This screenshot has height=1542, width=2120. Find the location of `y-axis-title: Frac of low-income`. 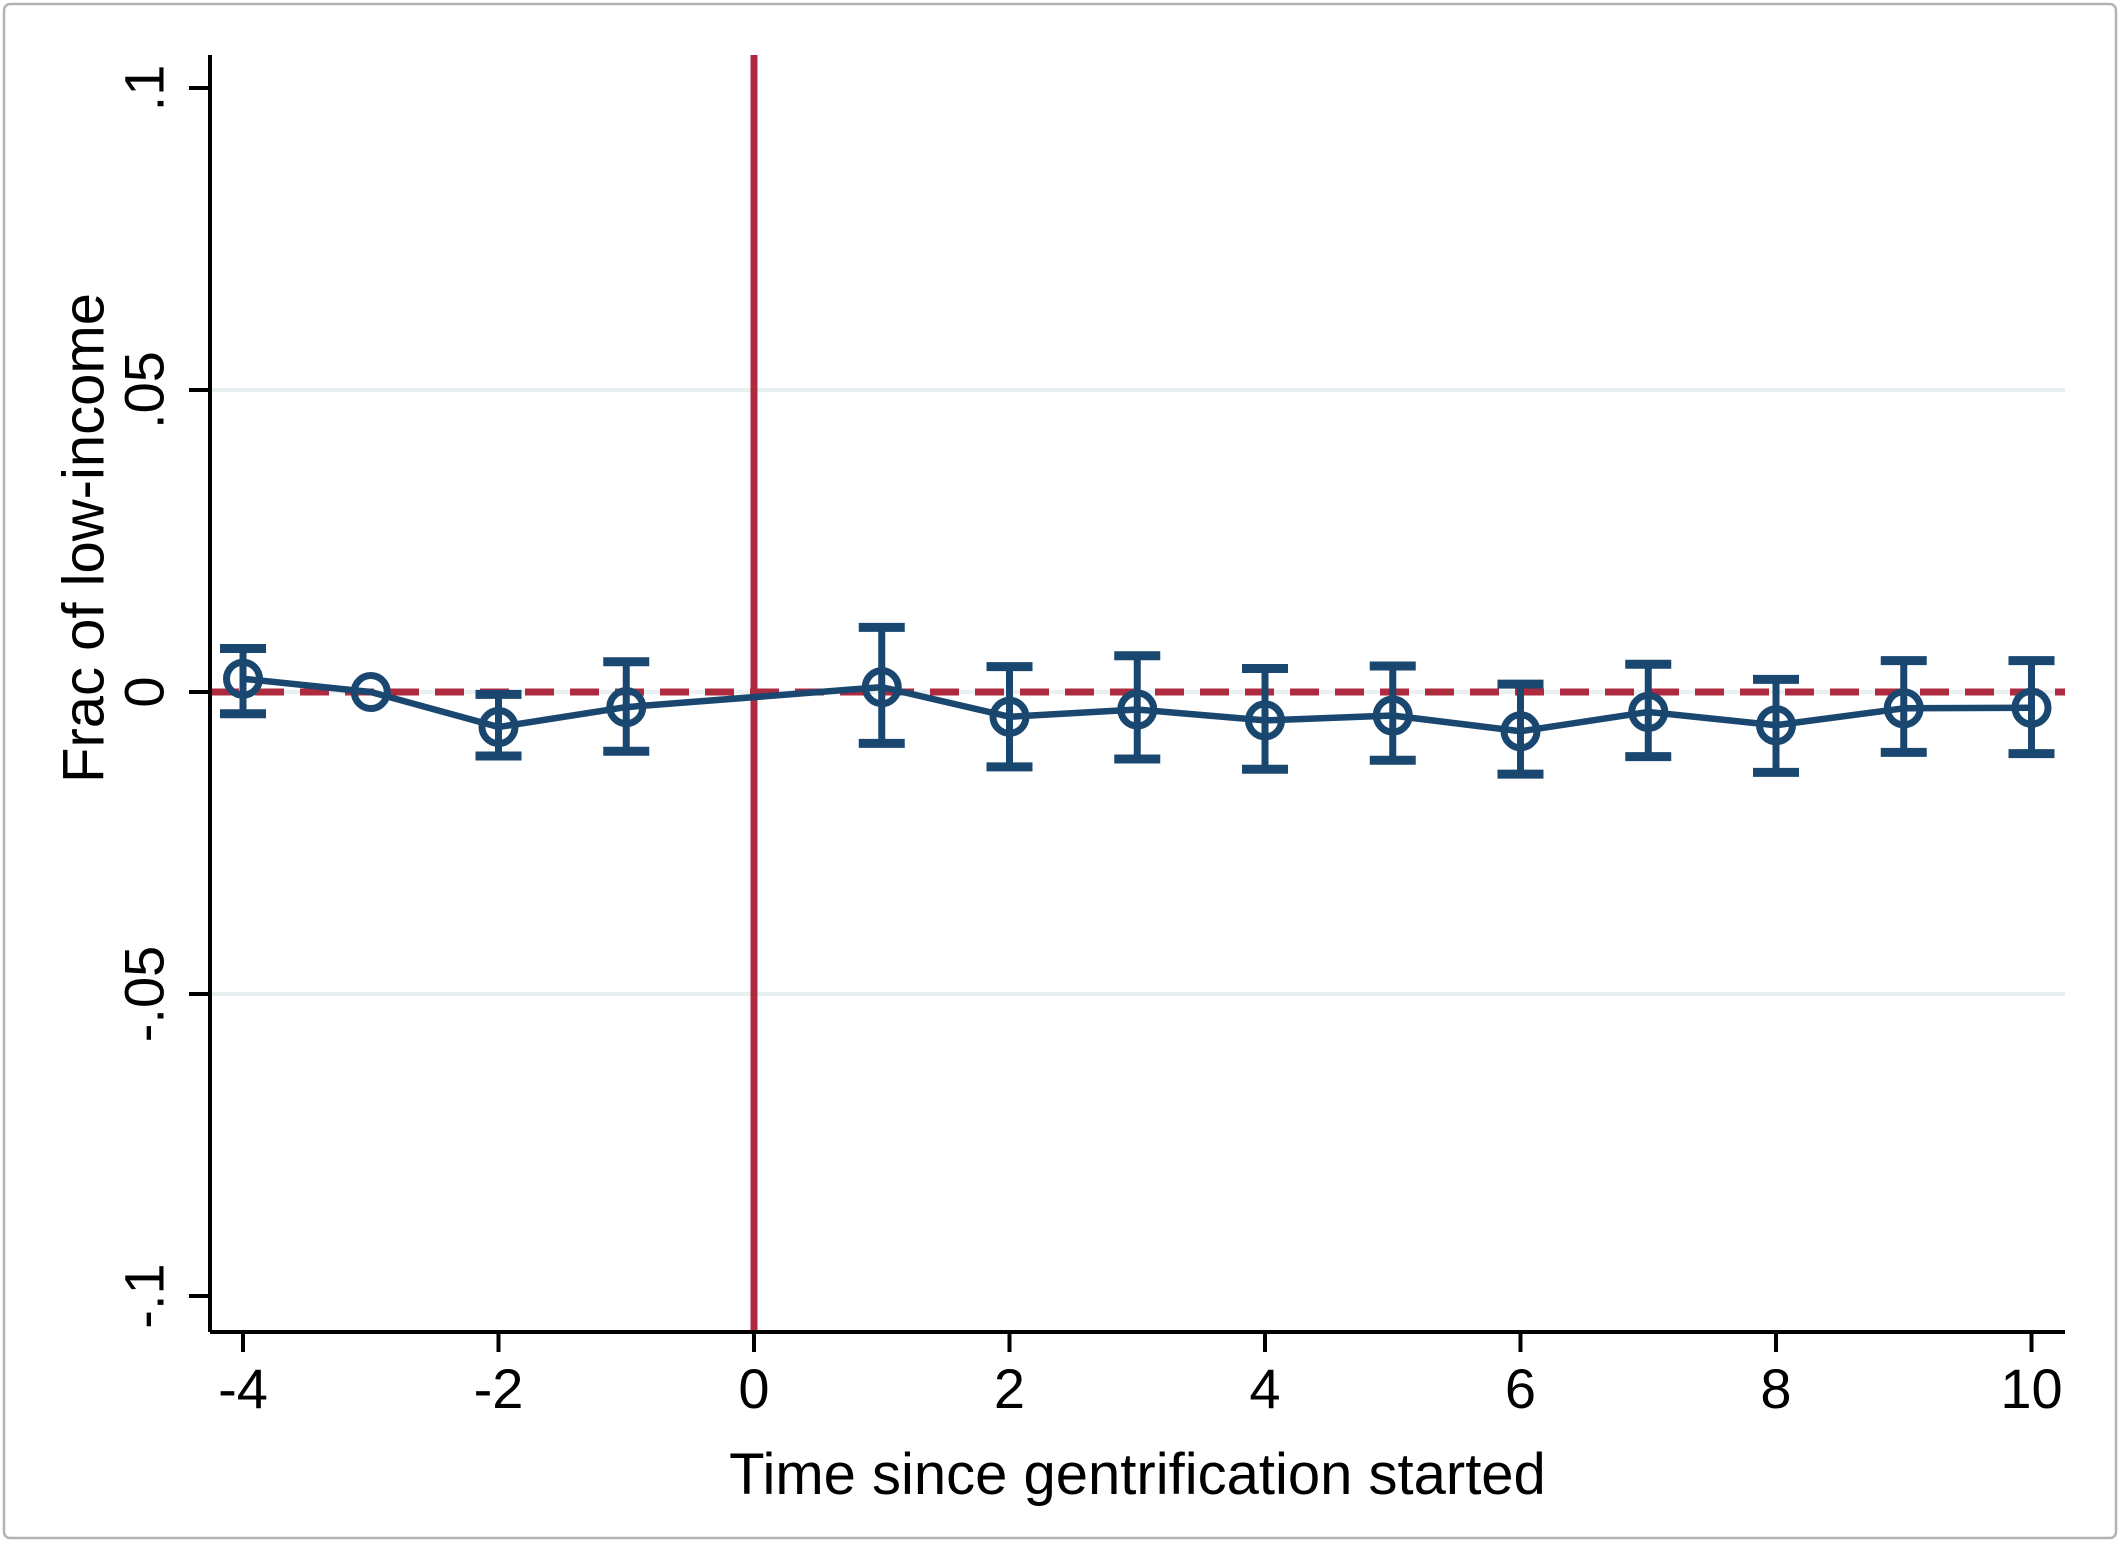

y-axis-title: Frac of low-income is located at coordinates (84, 538).